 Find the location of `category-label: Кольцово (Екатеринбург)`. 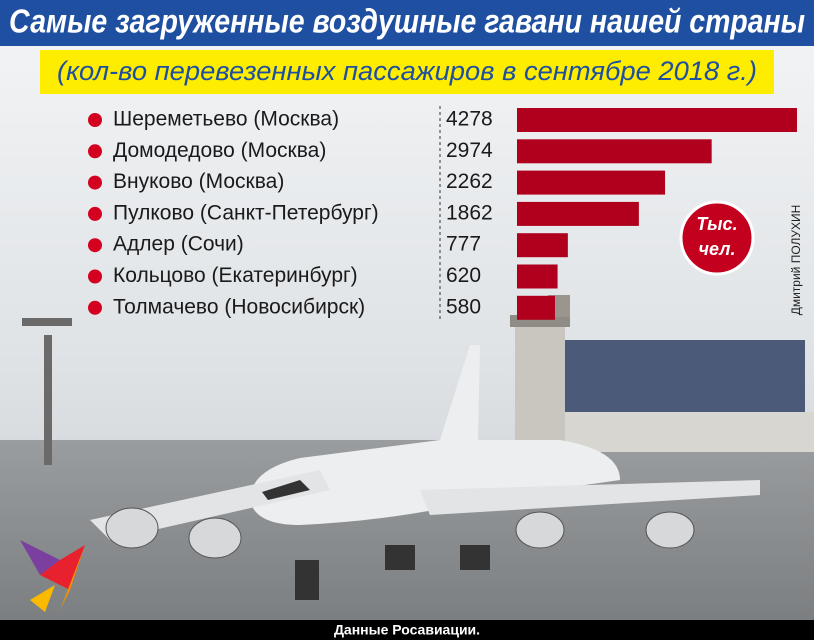

category-label: Кольцово (Екатеринбург) is located at coordinates (235, 275).